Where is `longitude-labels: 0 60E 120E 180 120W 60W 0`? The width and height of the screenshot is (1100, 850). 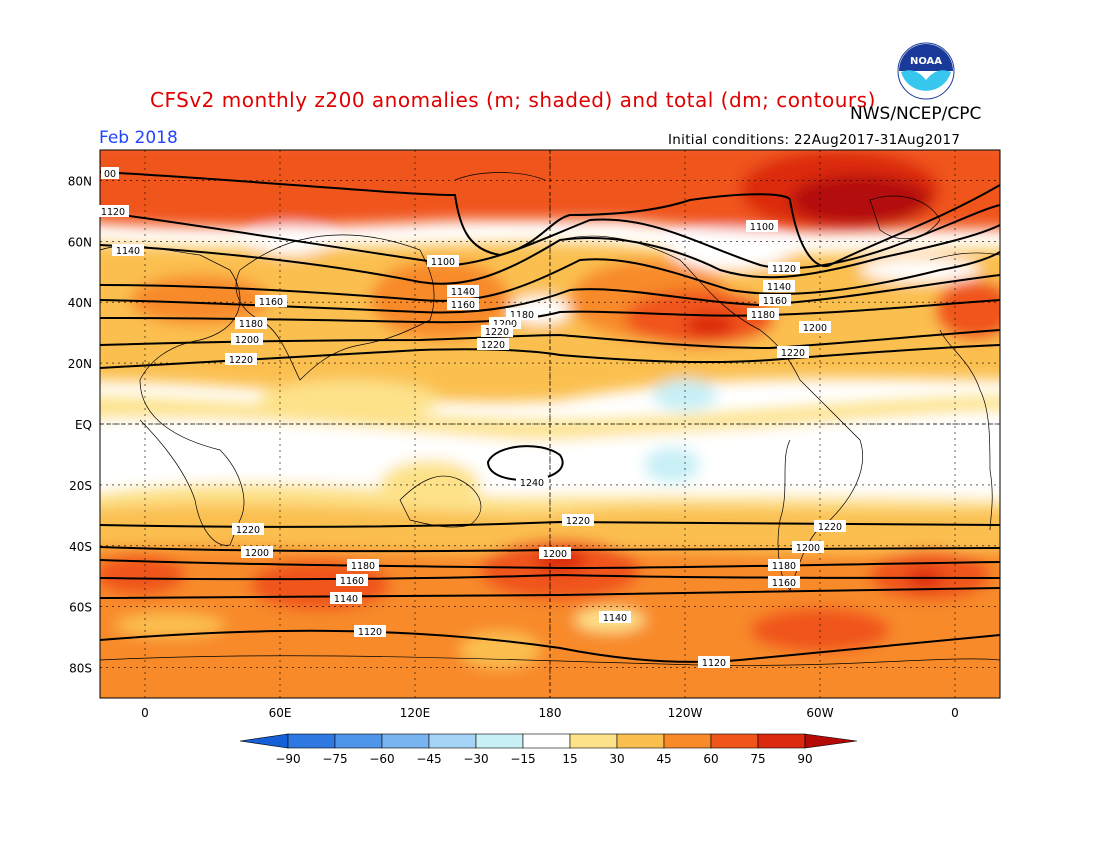 longitude-labels: 0 60E 120E 180 120W 60W 0 is located at coordinates (550, 713).